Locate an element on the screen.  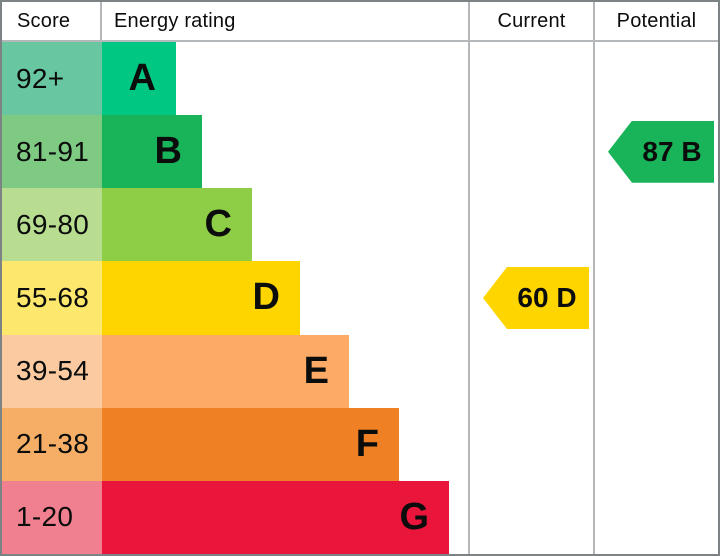
potential-cell-d is located at coordinates (656, 297).